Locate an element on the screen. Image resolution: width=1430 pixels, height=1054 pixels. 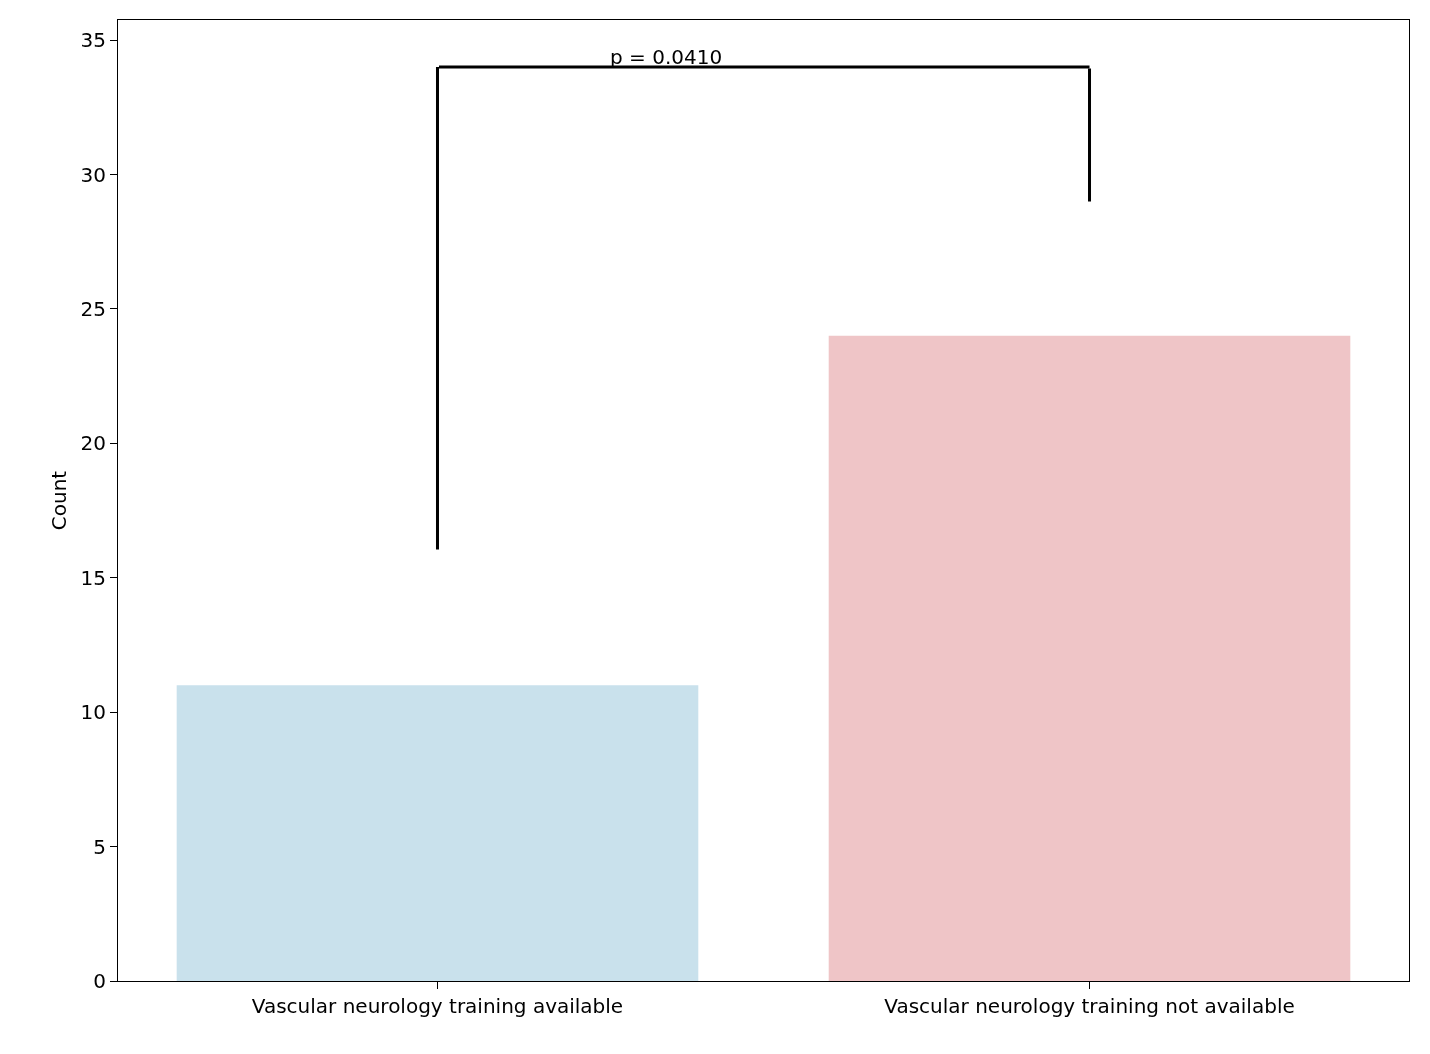
x-tick-label: Vascular neurology training available is located at coordinates (437, 1006).